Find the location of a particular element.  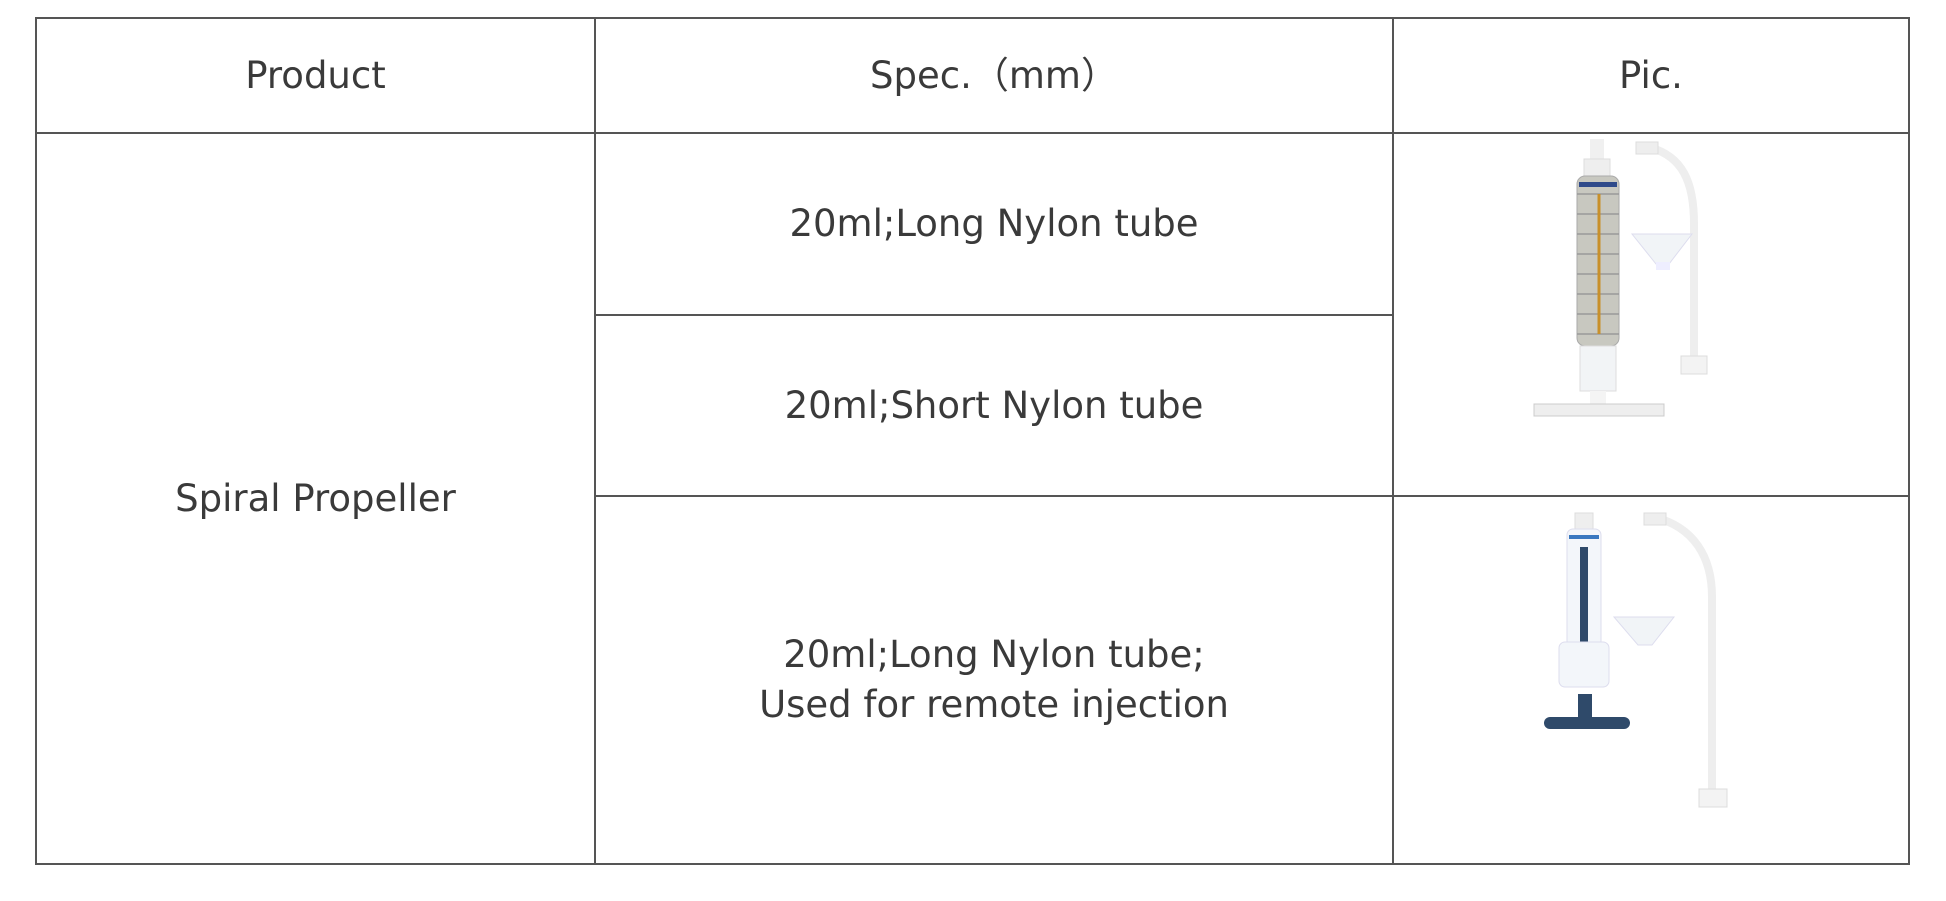

header-spec: Spec.（mm） is located at coordinates (994, 75).